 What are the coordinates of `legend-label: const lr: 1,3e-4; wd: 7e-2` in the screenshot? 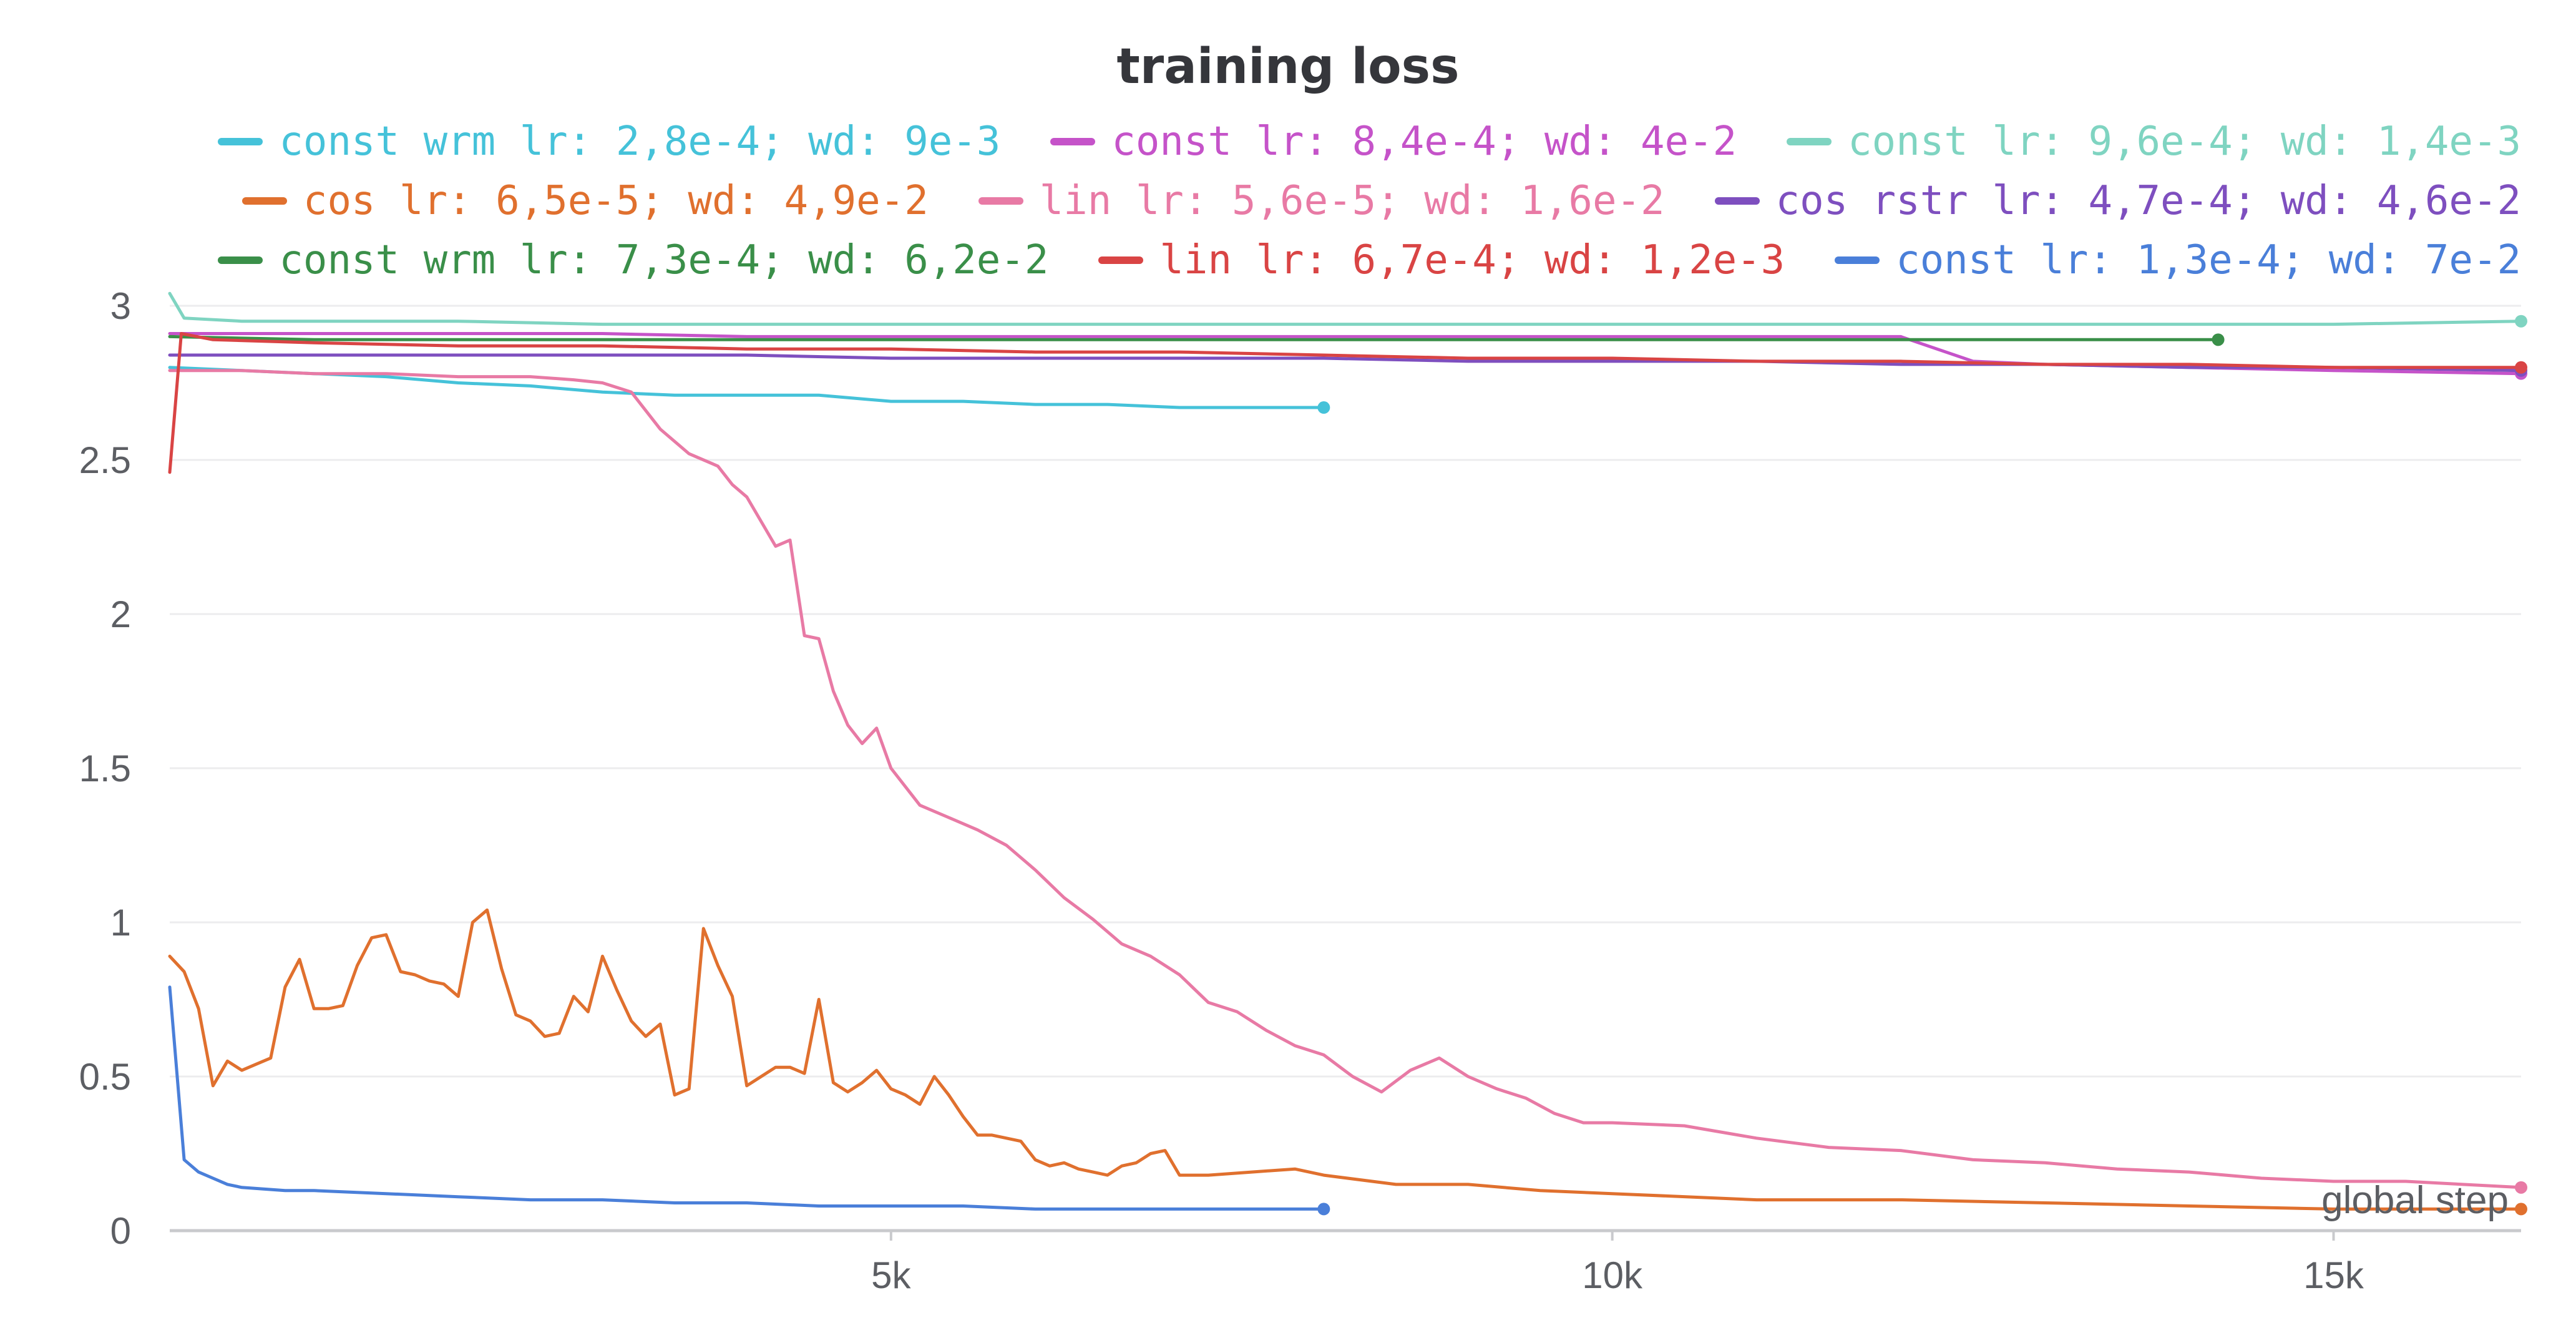 It's located at (2208, 260).